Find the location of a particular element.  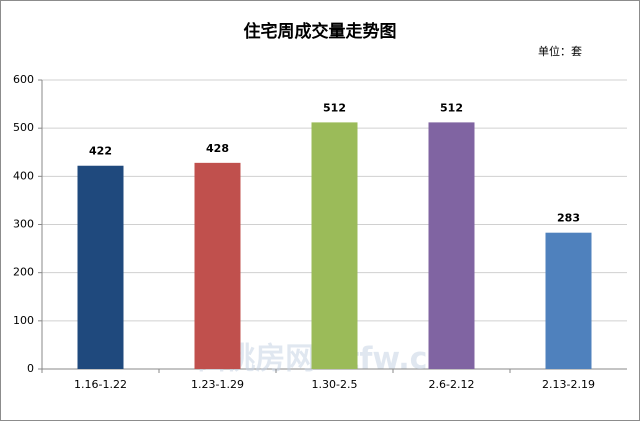

y-tick-label: 200 is located at coordinates (23, 272).